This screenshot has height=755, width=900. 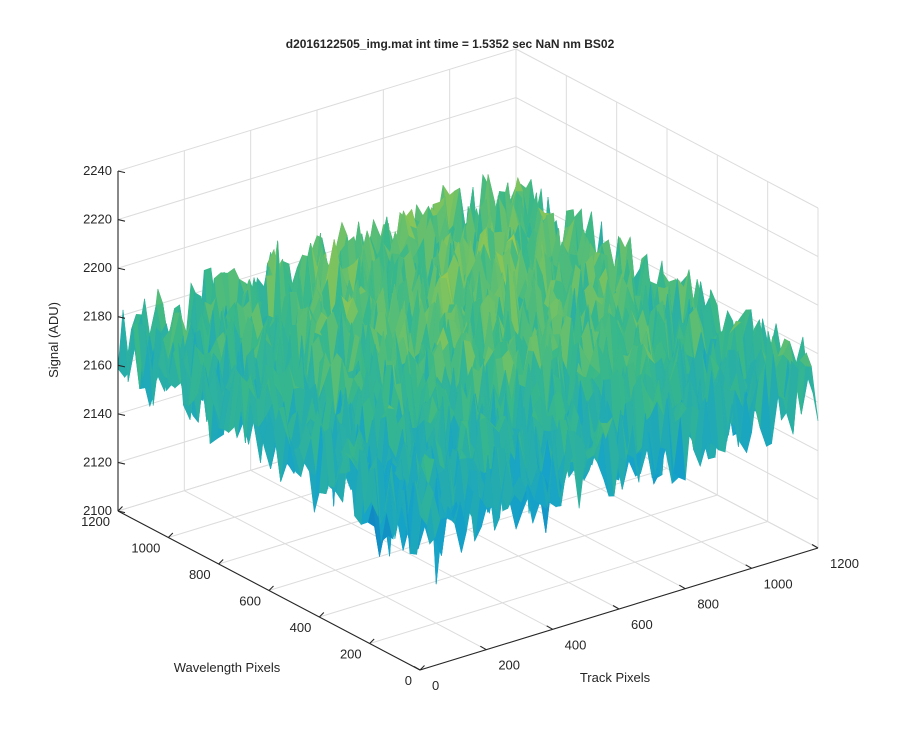 I want to click on z-tick-label: 2200, so click(x=97, y=267).